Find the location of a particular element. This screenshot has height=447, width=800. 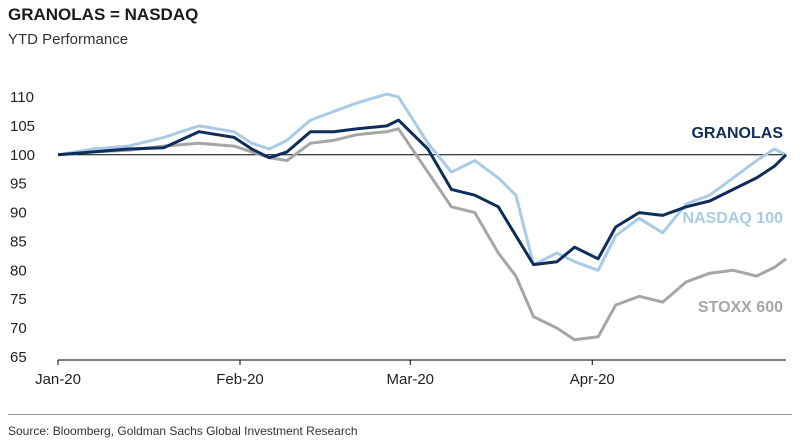

y-tick-label: 90 is located at coordinates (18, 213).